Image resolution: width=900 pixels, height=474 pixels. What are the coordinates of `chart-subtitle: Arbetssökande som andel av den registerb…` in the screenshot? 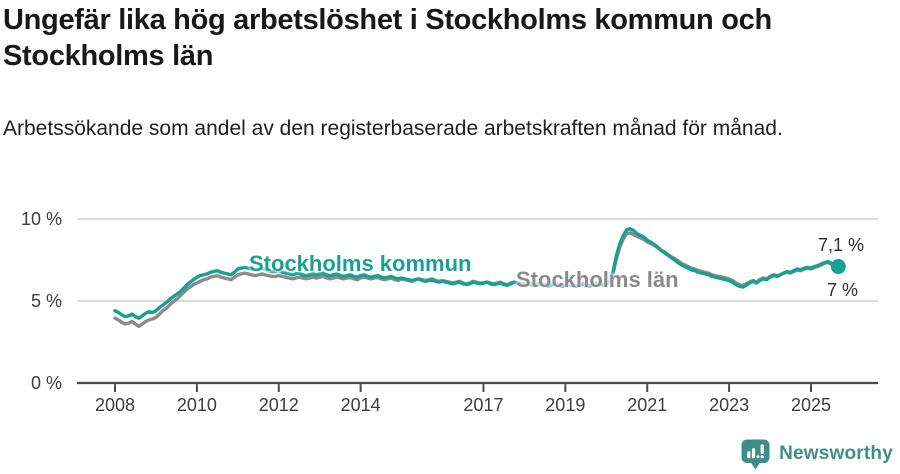 It's located at (393, 128).